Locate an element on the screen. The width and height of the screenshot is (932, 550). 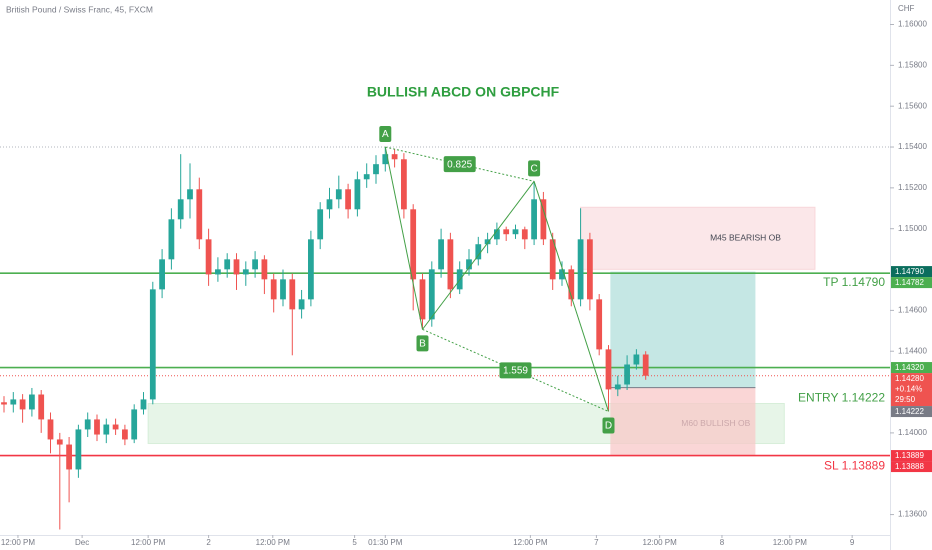
chart-title: BULLISH ABCD ON GBPCHF is located at coordinates (463, 92).